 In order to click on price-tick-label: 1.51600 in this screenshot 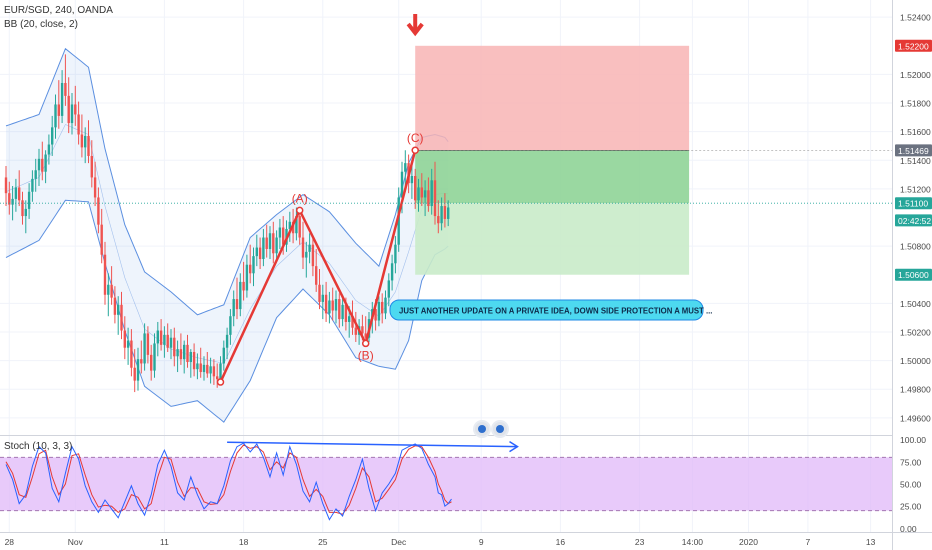, I will do `click(915, 132)`.